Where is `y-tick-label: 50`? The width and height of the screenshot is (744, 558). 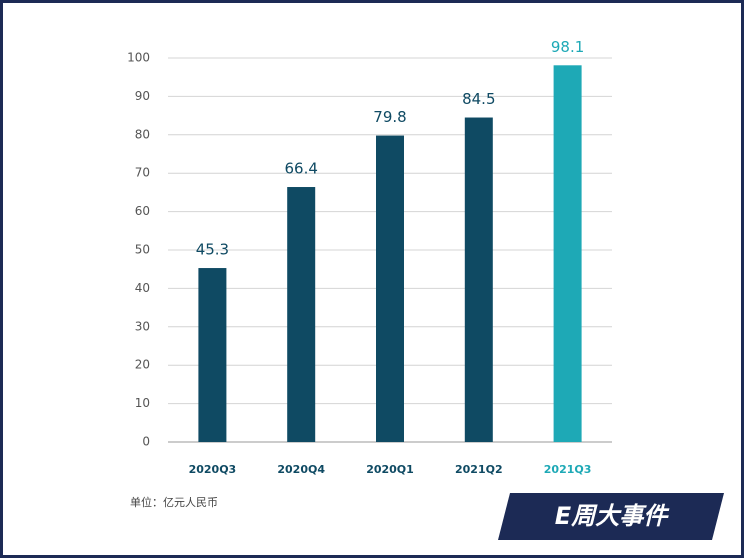 y-tick-label: 50 is located at coordinates (142, 250).